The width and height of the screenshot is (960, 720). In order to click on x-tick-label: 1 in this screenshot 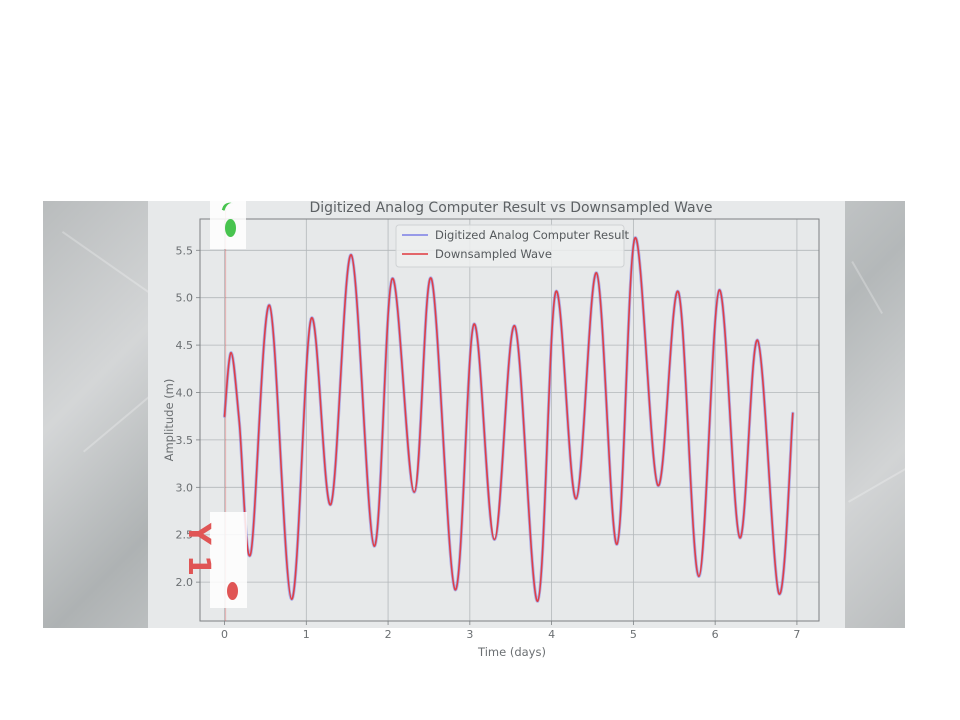, I will do `click(306, 634)`.